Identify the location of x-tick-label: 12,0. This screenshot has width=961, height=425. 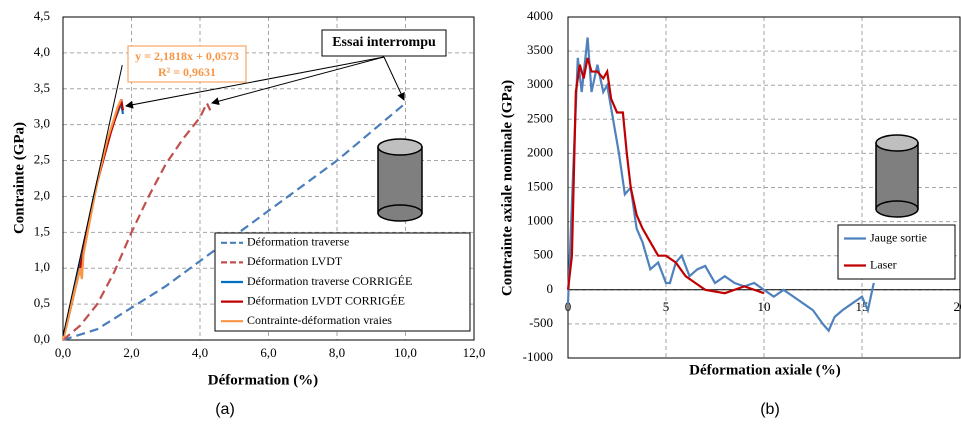
(474, 352).